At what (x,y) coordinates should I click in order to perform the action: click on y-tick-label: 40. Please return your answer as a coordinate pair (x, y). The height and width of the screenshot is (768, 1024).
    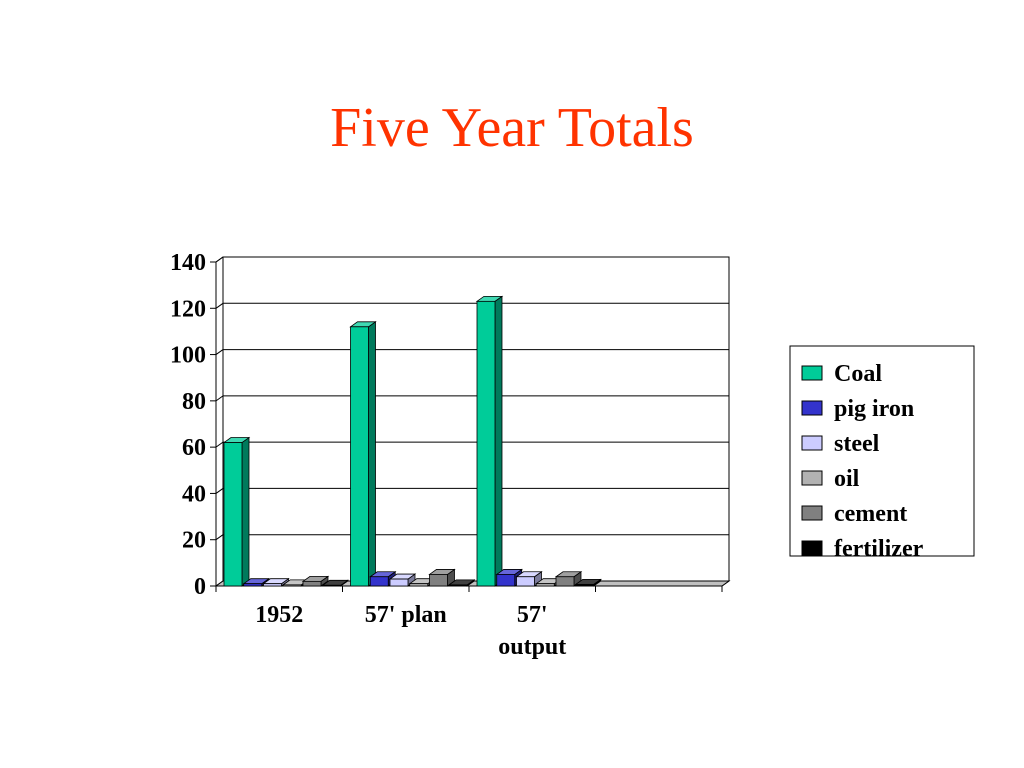
    Looking at the image, I should click on (194, 494).